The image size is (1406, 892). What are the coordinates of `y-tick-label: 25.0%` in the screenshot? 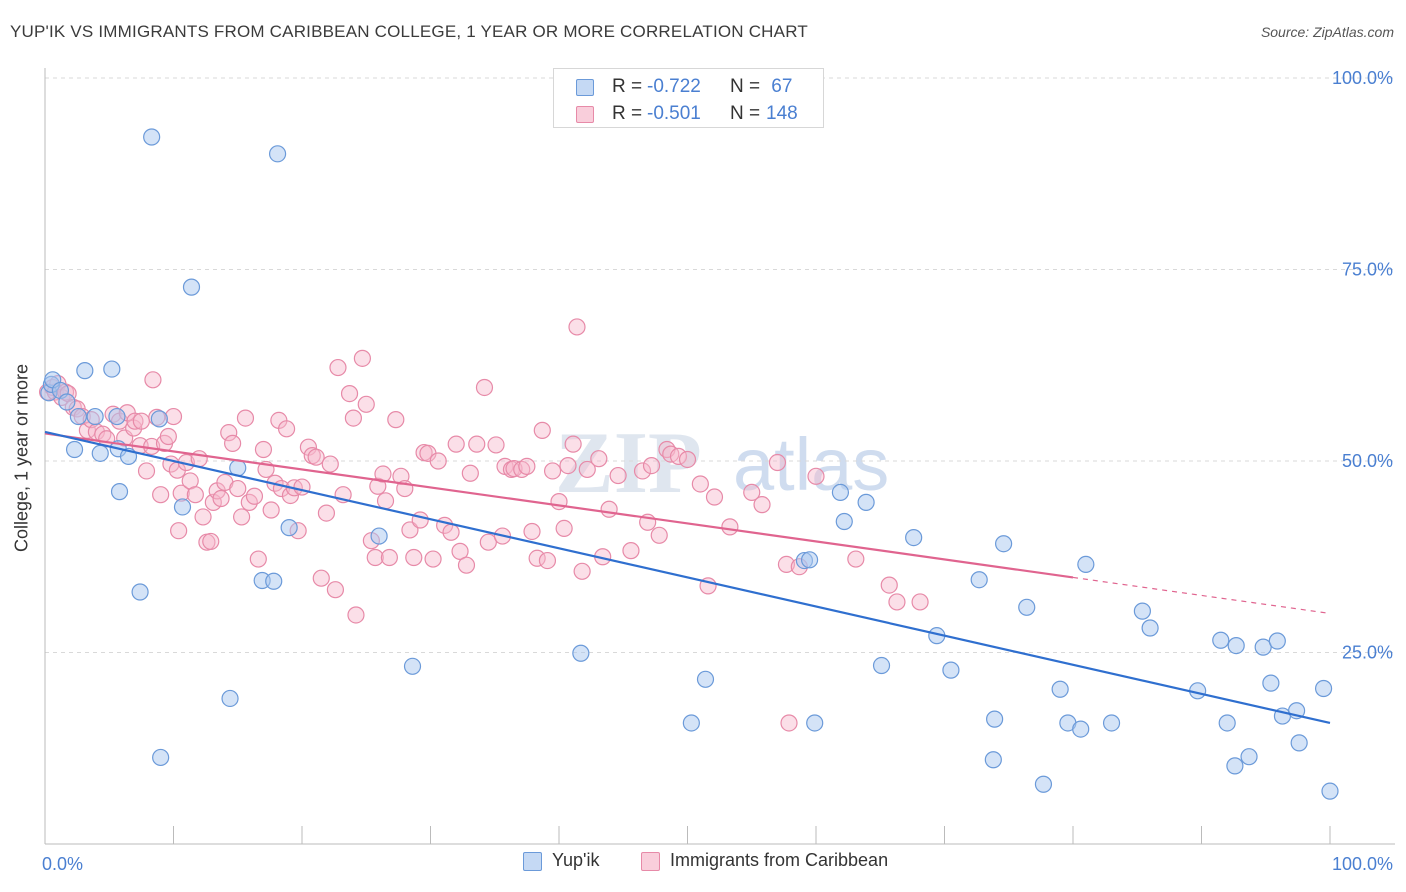 It's located at (1367, 653).